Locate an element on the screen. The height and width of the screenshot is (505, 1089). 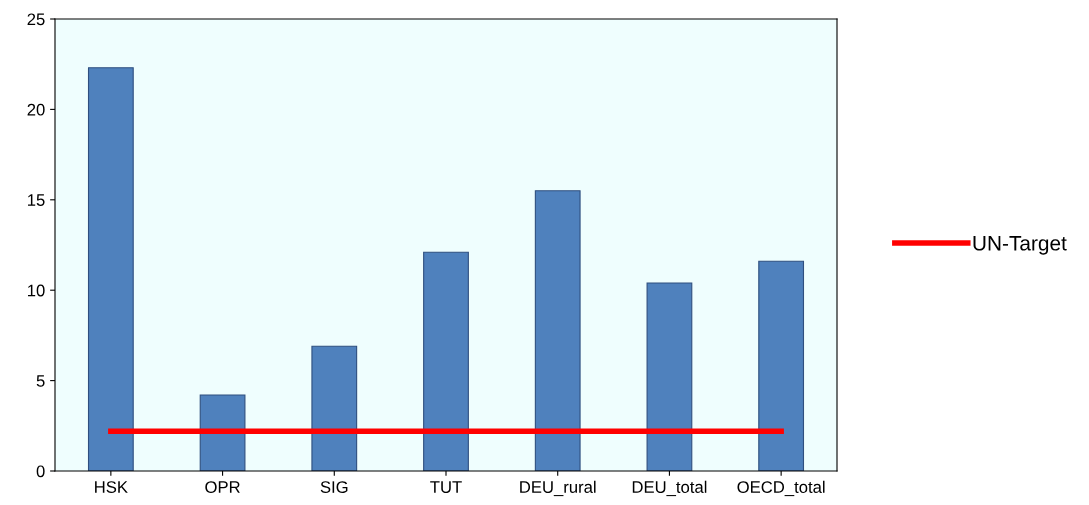
y-tick-label: 10 is located at coordinates (36, 290).